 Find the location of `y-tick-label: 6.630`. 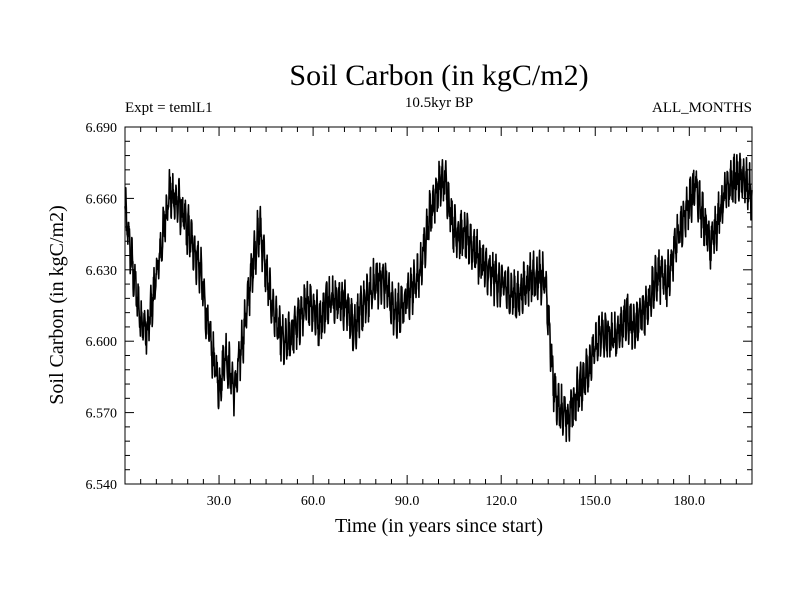

y-tick-label: 6.630 is located at coordinates (102, 271).